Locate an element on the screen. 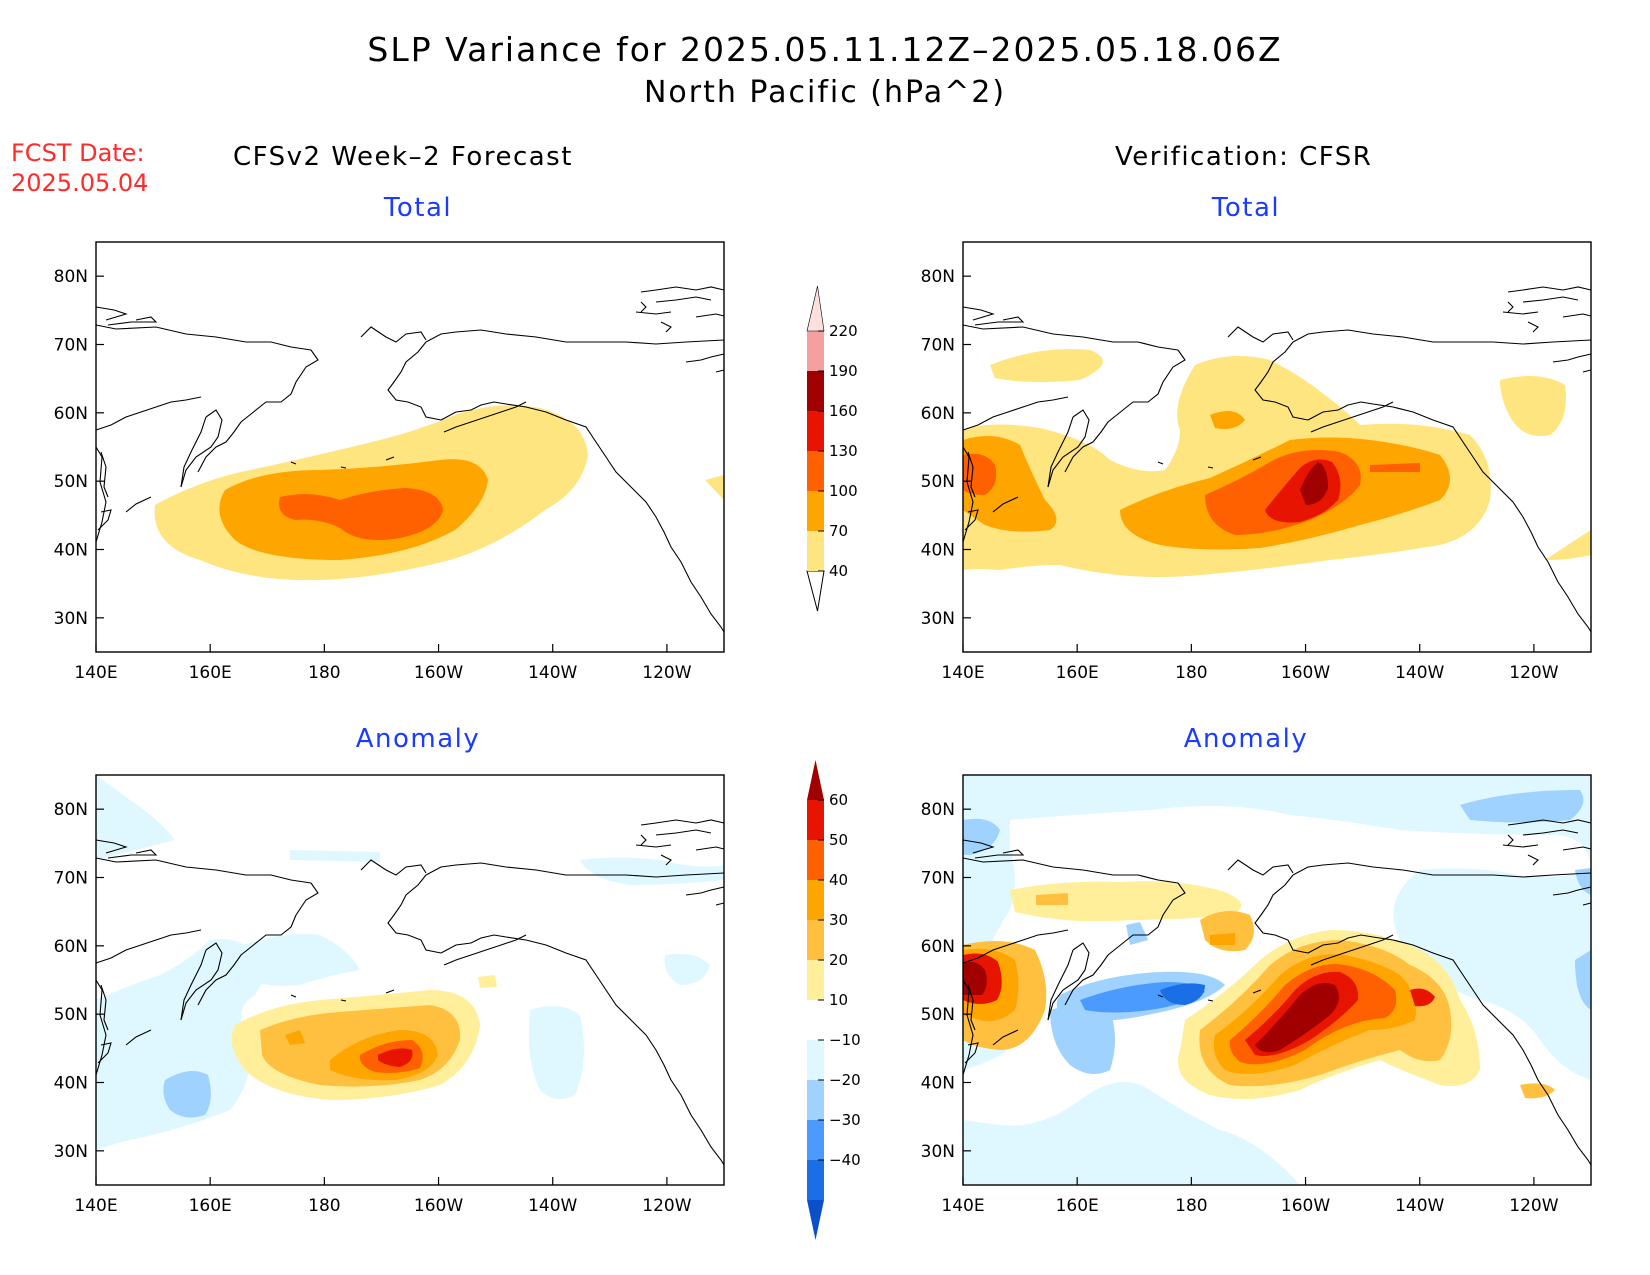  colorbar-total-upper-arrow is located at coordinates (815, 308).